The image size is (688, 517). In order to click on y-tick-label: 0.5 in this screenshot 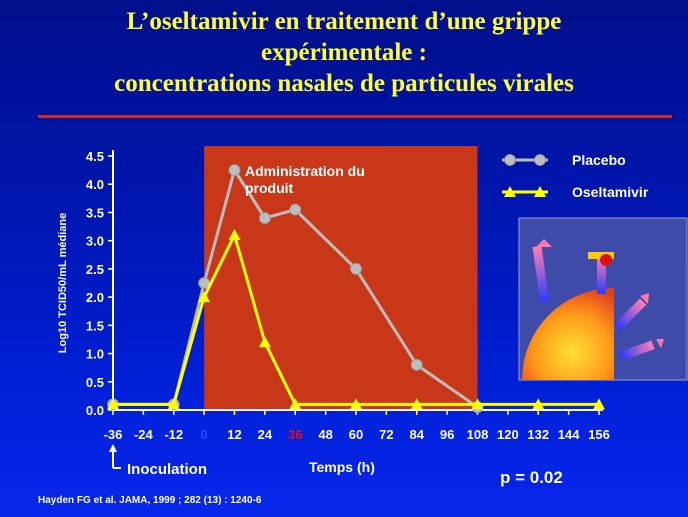, I will do `click(95, 382)`.